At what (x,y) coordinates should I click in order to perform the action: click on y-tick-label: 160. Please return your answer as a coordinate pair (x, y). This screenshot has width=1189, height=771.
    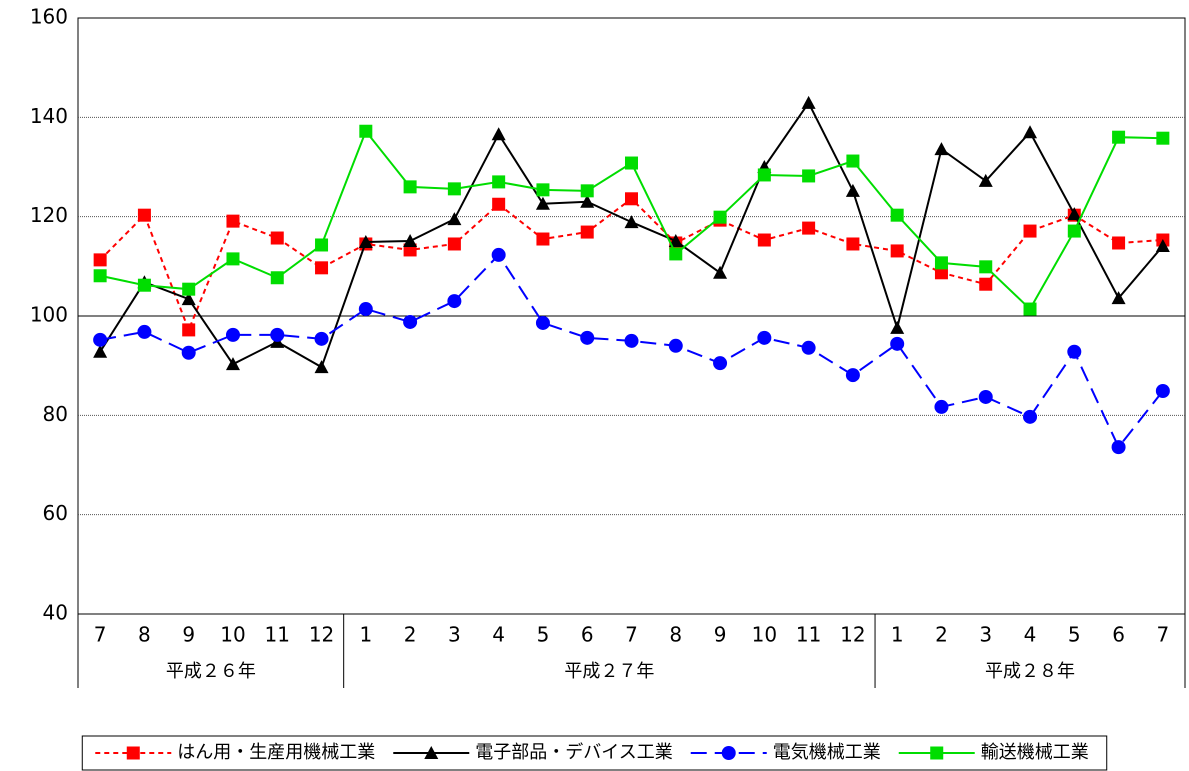
    Looking at the image, I should click on (49, 17).